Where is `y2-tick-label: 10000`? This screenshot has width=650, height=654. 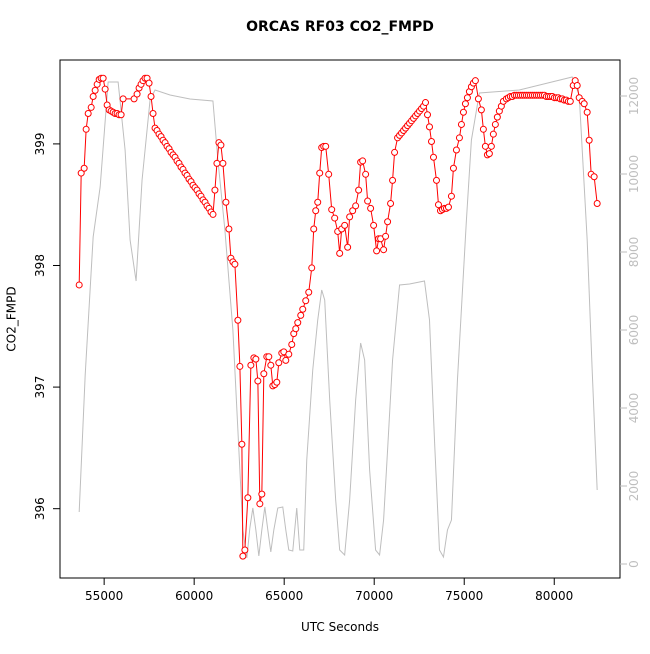
y2-tick-label: 10000 is located at coordinates (634, 174).